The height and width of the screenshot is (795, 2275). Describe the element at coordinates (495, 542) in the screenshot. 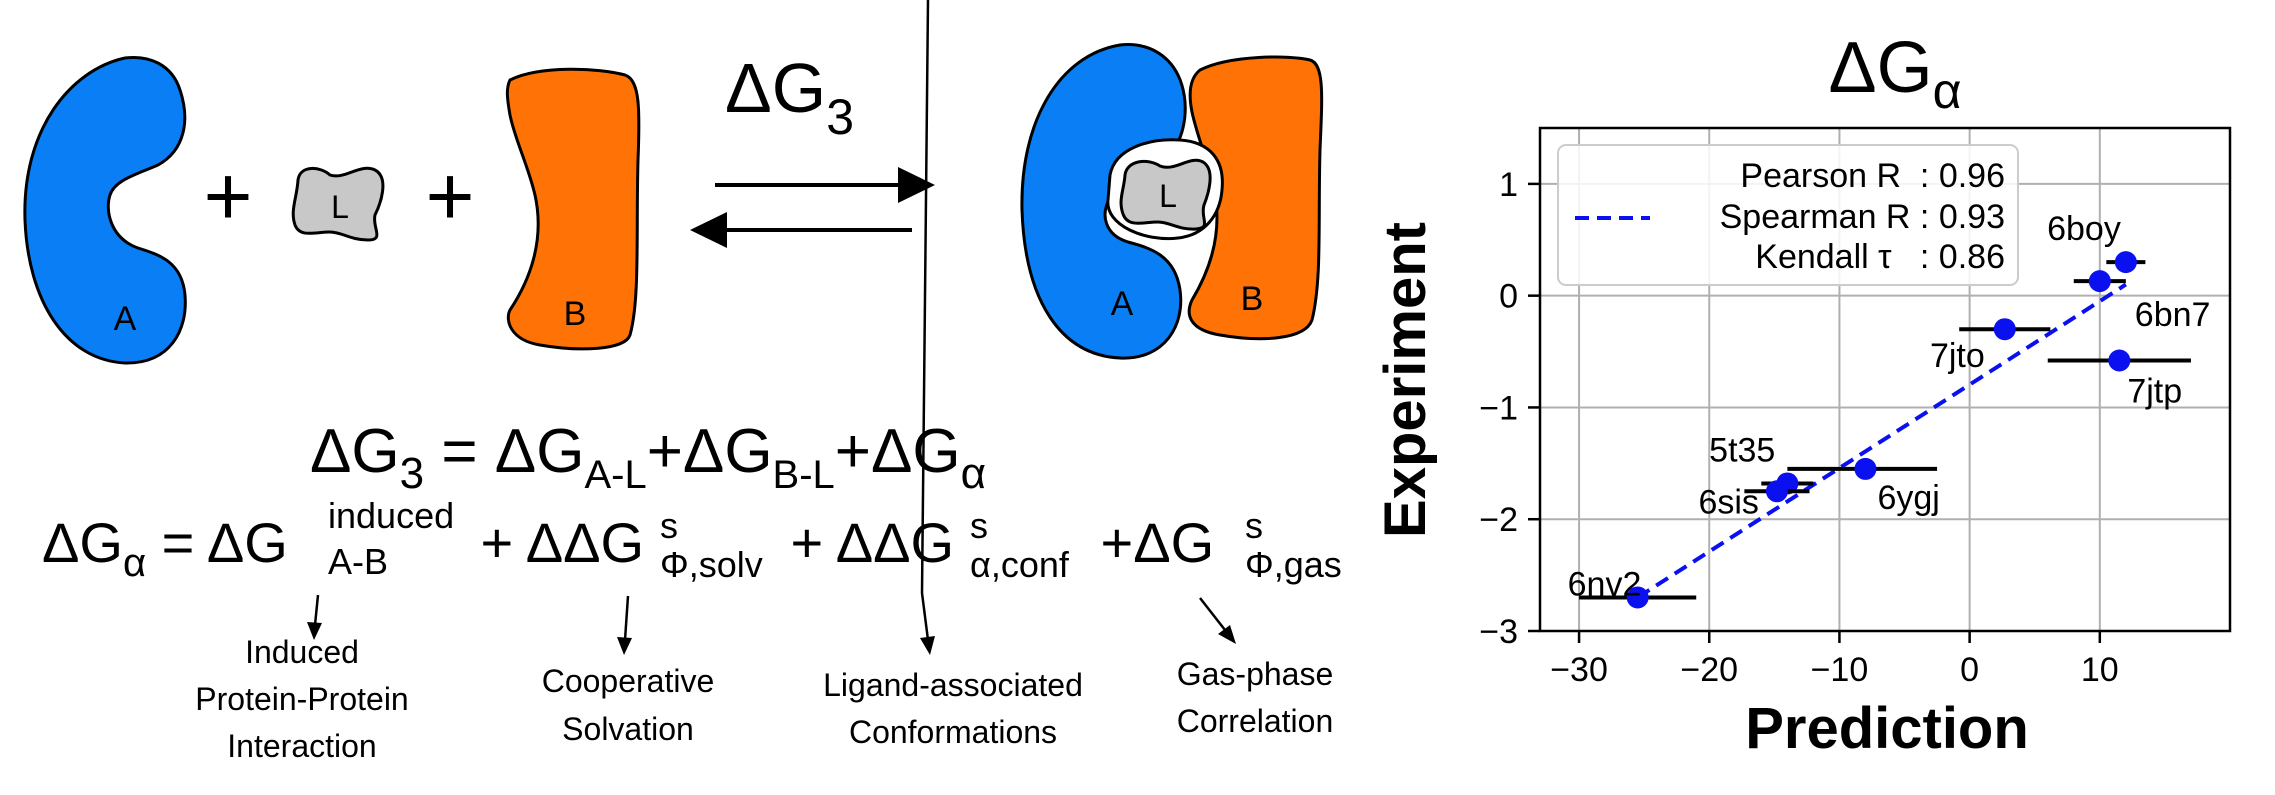

I see `eq2-plus1: +` at that location.